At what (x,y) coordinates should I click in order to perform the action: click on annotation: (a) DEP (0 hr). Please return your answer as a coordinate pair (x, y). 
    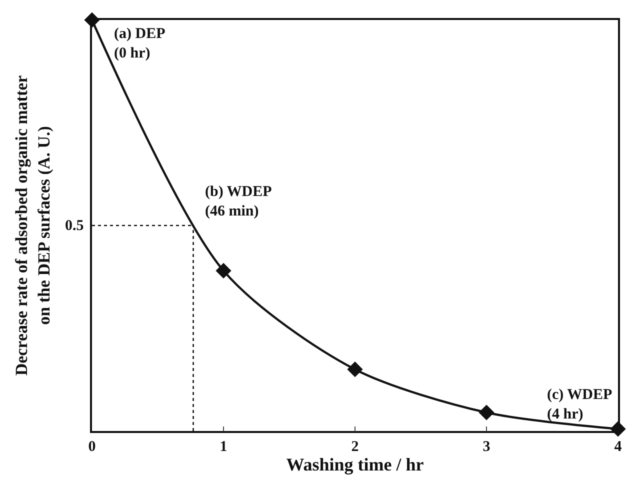
    Looking at the image, I should click on (140, 44).